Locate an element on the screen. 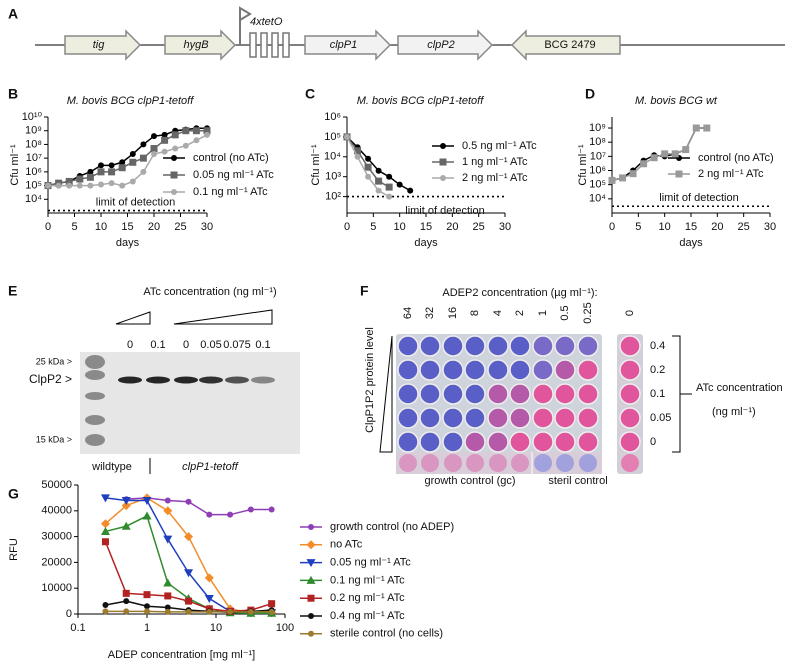  x-axis-label: days is located at coordinates (691, 243).